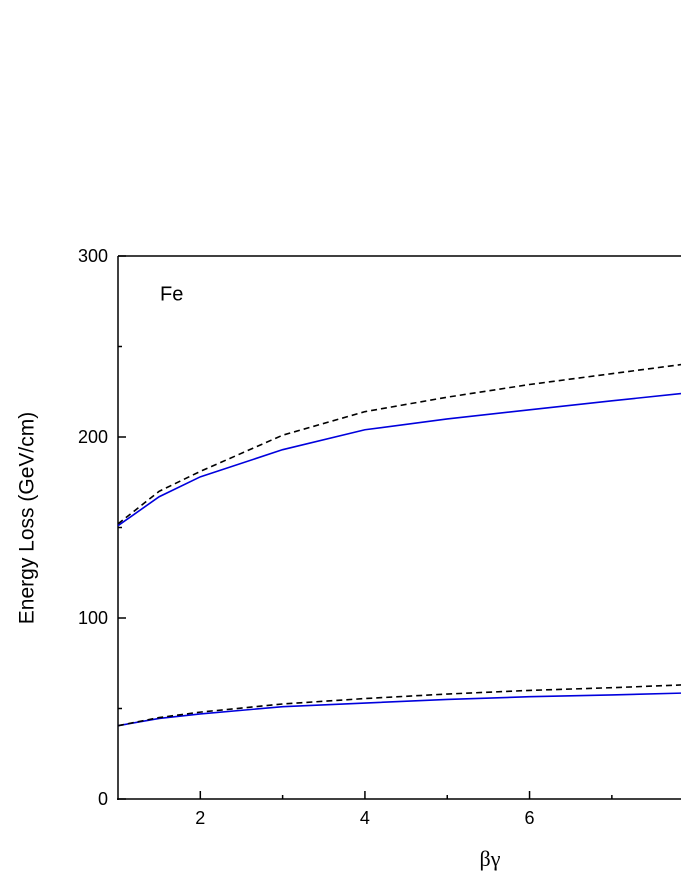 Image resolution: width=681 pixels, height=886 pixels. I want to click on y-tick-label: 200, so click(93, 437).